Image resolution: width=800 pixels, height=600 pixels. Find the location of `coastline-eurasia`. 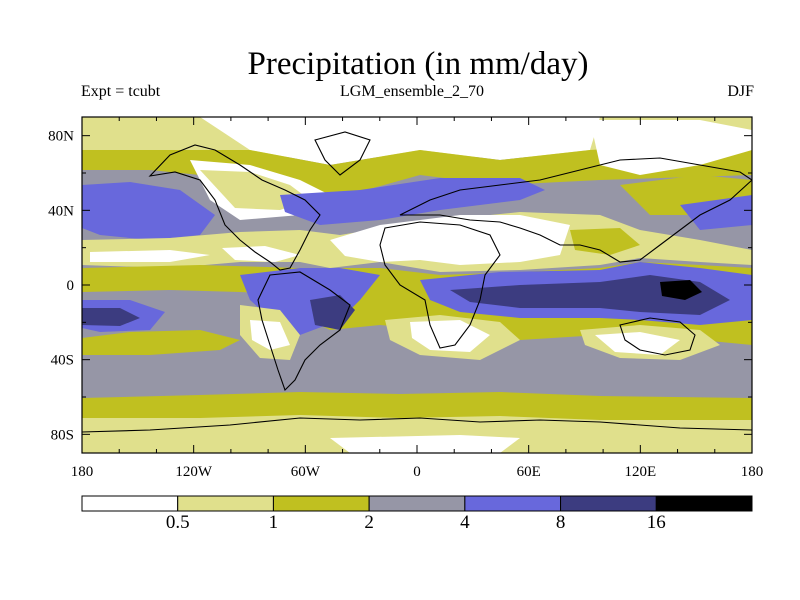

coastline-eurasia is located at coordinates (575, 210).